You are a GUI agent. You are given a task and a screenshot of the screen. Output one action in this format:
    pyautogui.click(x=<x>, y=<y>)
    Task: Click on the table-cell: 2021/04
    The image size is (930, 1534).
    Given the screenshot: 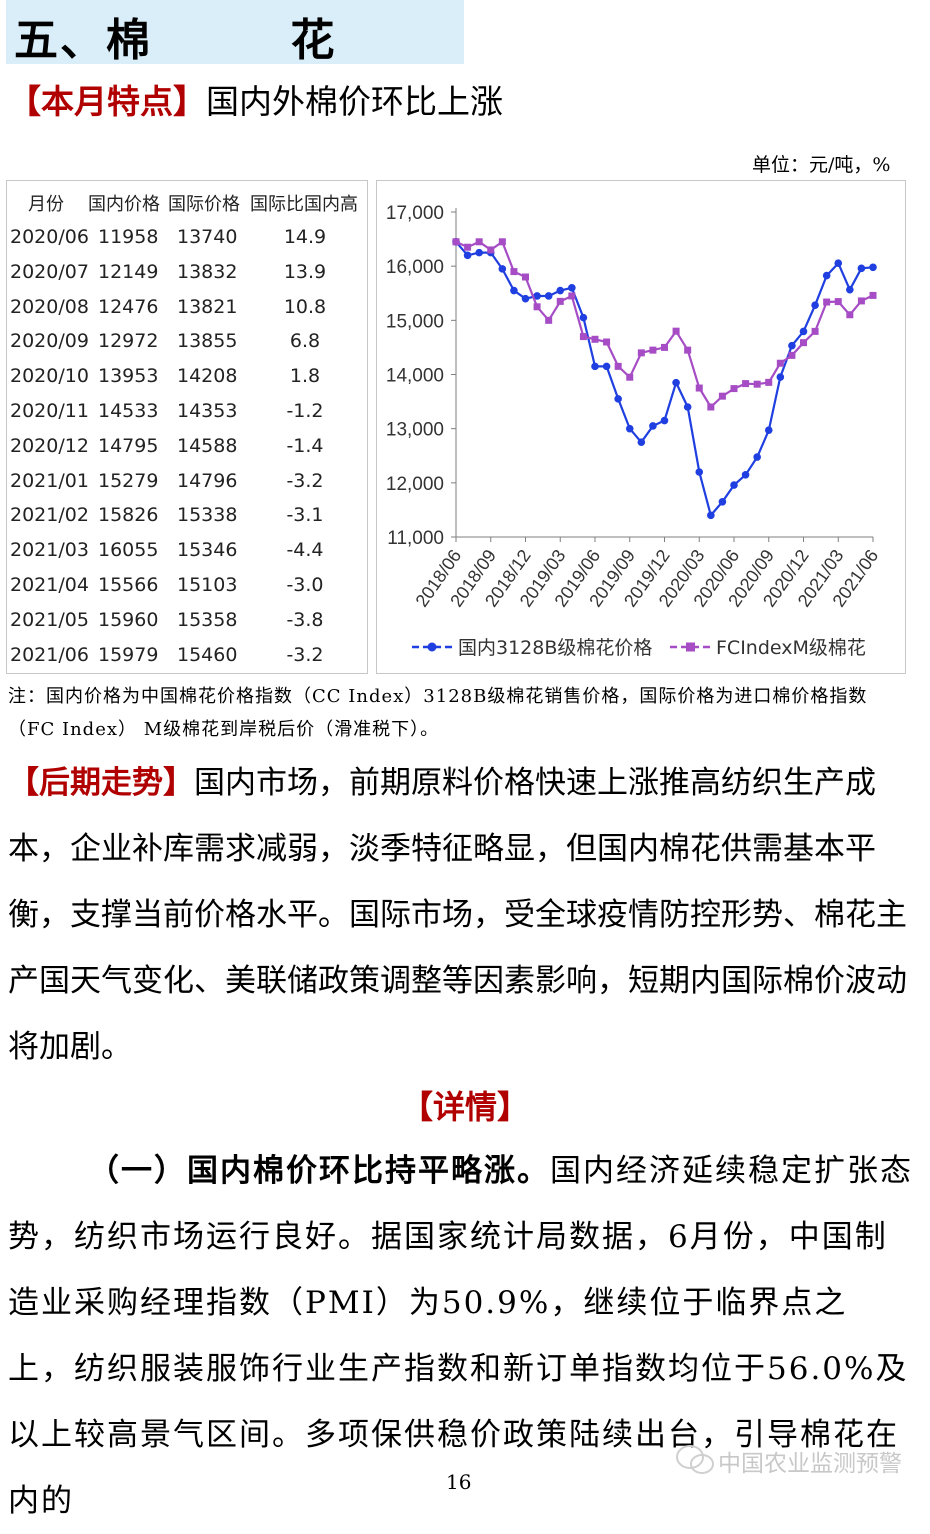 What is the action you would take?
    pyautogui.click(x=49, y=585)
    